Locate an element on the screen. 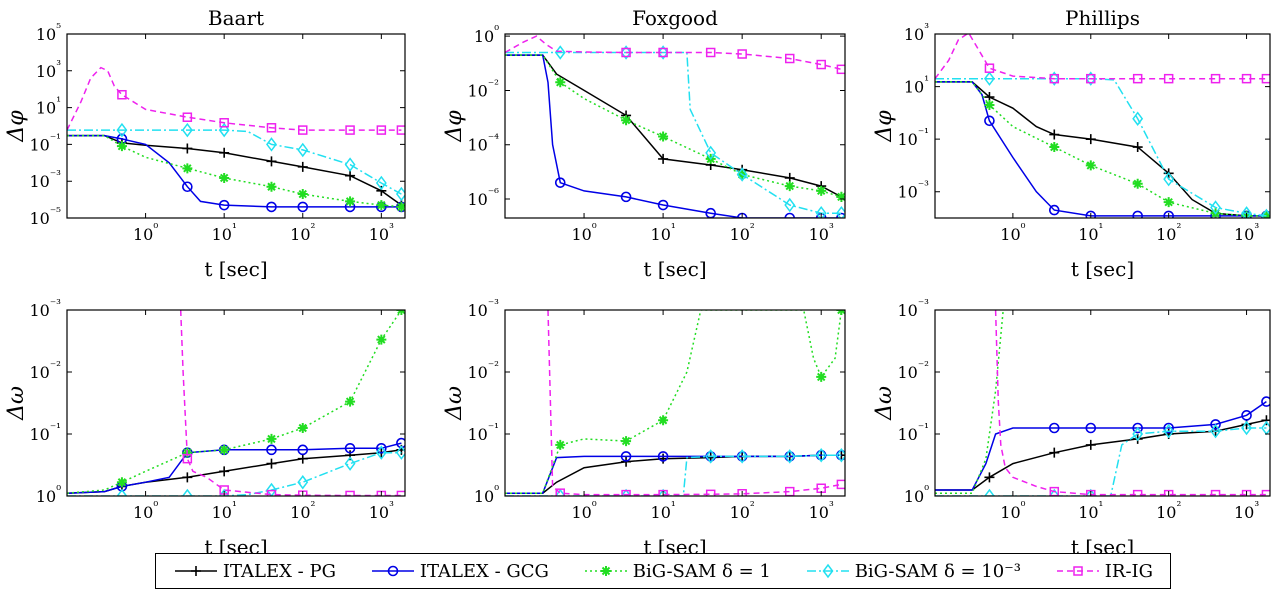 Image resolution: width=1286 pixels, height=594 pixels. series-bigsam1 is located at coordinates (236, 173).